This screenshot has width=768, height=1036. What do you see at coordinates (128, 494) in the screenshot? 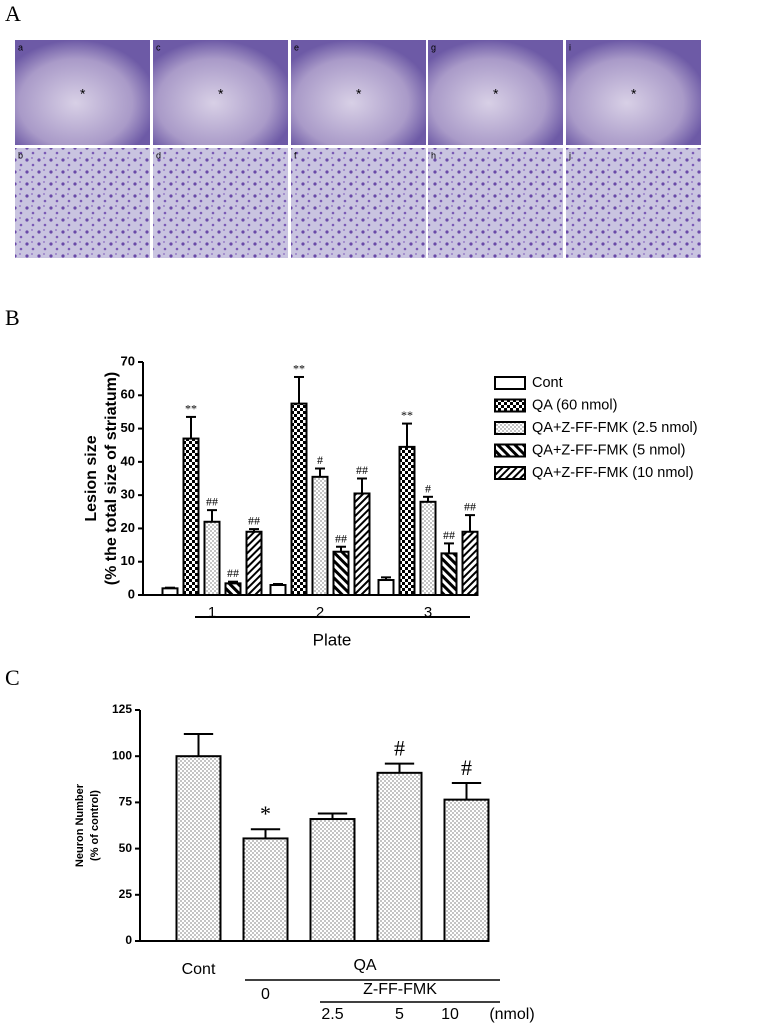
I see `y-tick-label: 30` at bounding box center [128, 494].